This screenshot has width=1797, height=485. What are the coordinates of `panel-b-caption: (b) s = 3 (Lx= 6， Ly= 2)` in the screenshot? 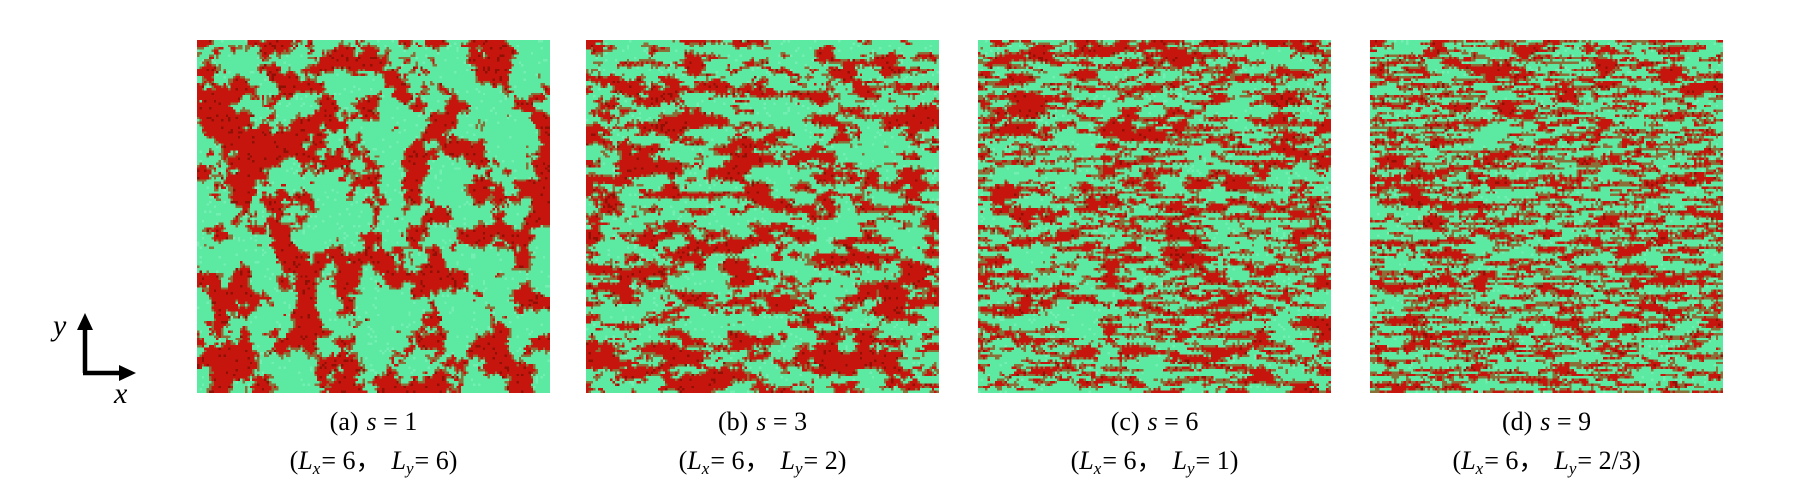 It's located at (762, 445).